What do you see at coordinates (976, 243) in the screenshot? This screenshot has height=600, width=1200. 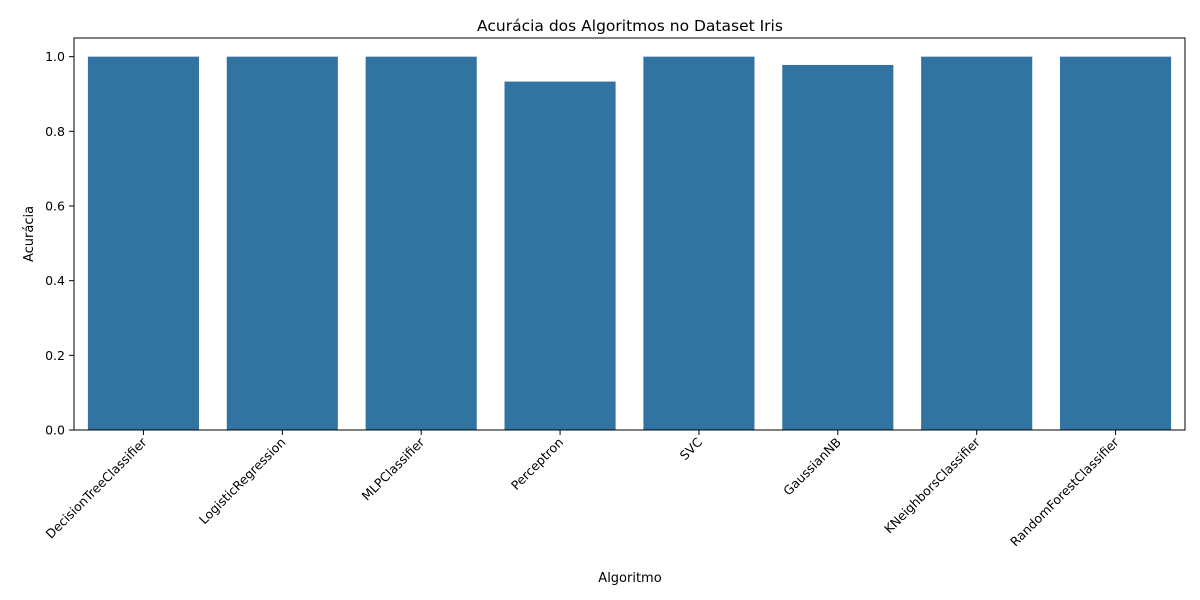 I see `bar-kneighborsclassifier` at bounding box center [976, 243].